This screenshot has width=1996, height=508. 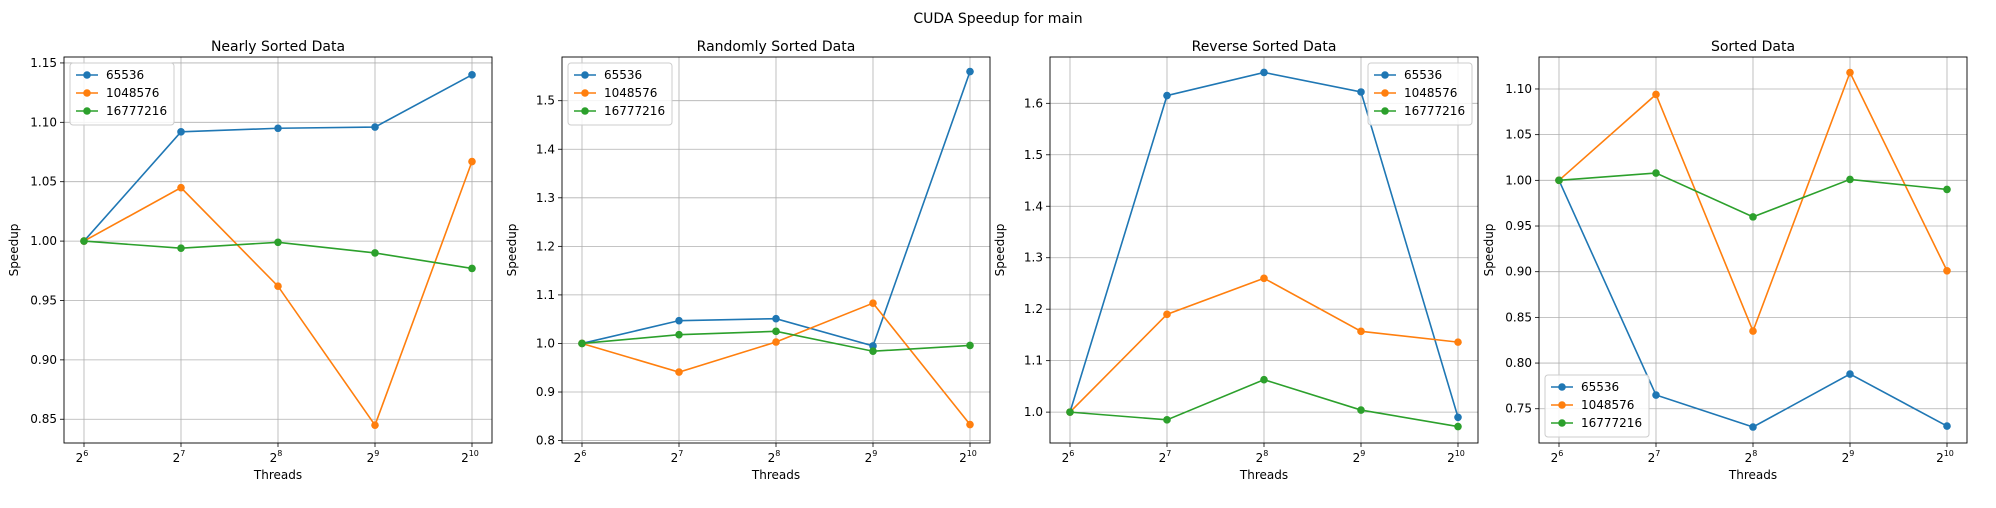 What do you see at coordinates (1456, 457) in the screenshot?
I see `chart-2-x-tick-label: 210` at bounding box center [1456, 457].